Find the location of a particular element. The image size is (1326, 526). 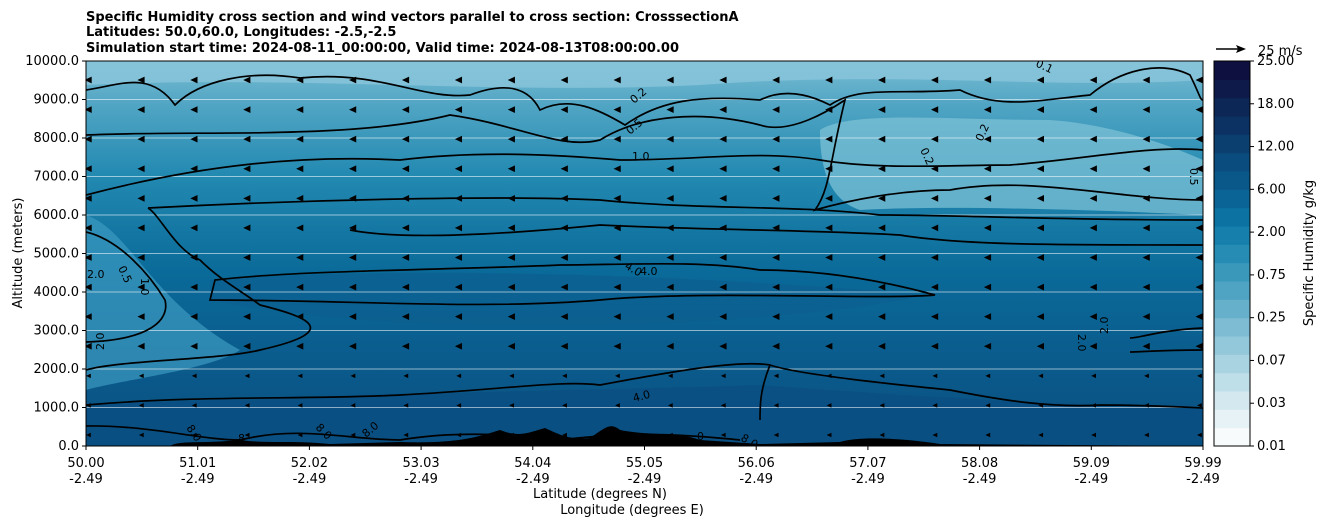

x-axis-label-lon: Longitude (degrees E) is located at coordinates (632, 510).